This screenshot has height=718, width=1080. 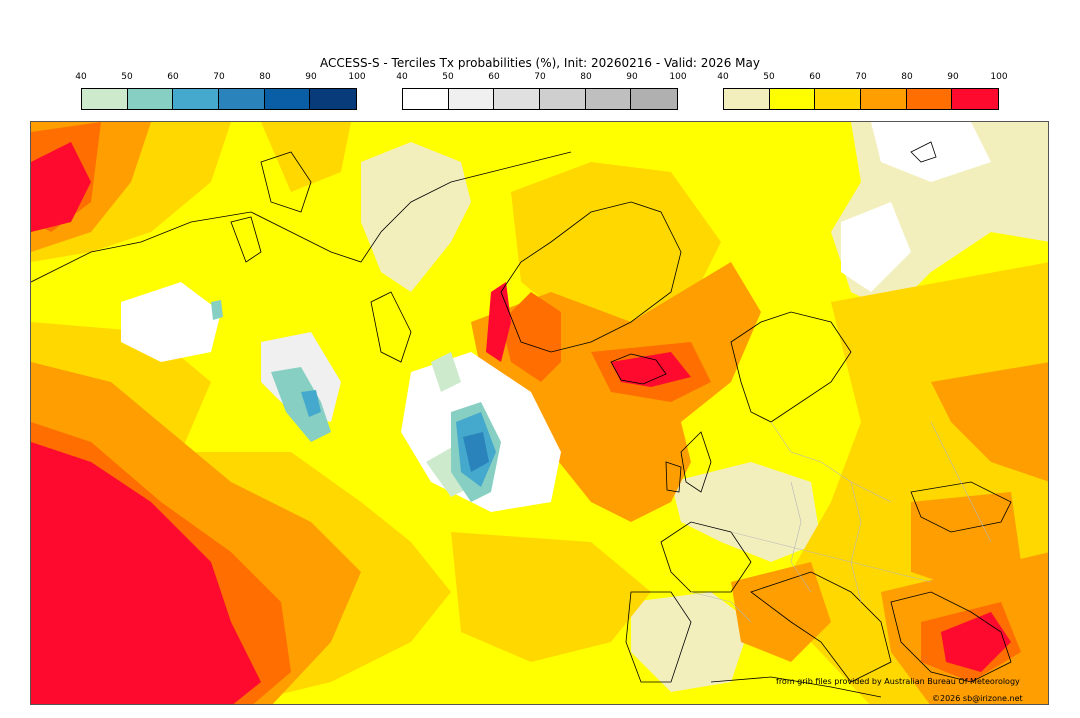 I want to click on colorbar-ticks-below: 40 50 60 70 80 90 100, so click(x=220, y=78).